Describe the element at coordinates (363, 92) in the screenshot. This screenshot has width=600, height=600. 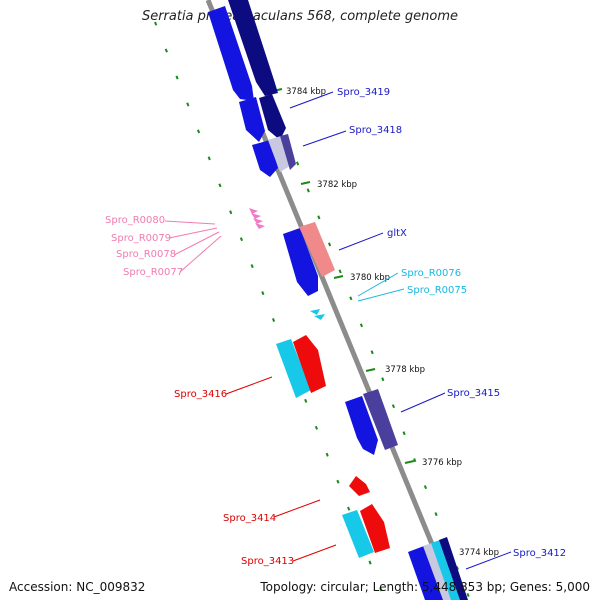
I see `gene-label-spro-3419: Spro_3419` at that location.